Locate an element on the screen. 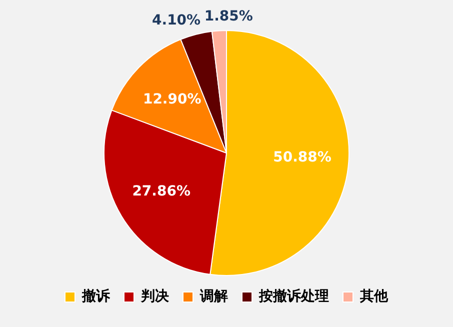 This screenshot has width=453, height=327. legend-label: 撤诉 is located at coordinates (96, 296).